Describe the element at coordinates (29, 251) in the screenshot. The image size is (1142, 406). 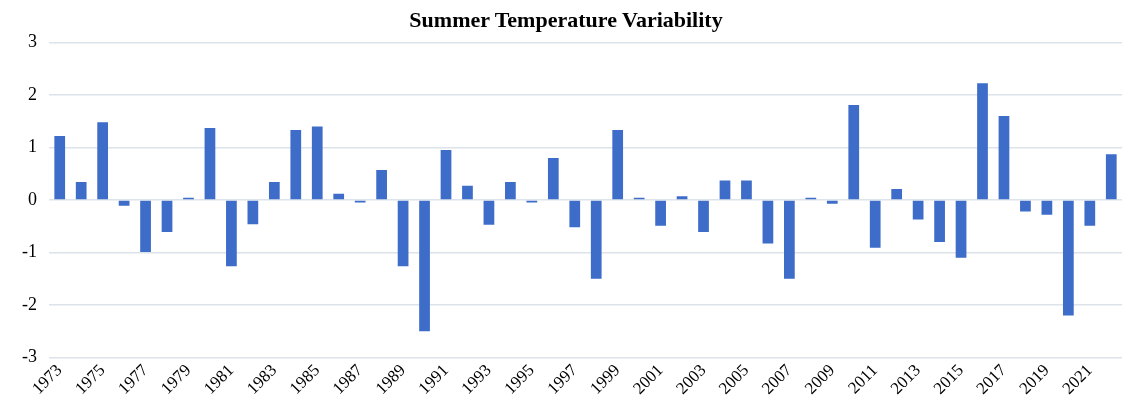
I see `y-tick-label: -1` at that location.